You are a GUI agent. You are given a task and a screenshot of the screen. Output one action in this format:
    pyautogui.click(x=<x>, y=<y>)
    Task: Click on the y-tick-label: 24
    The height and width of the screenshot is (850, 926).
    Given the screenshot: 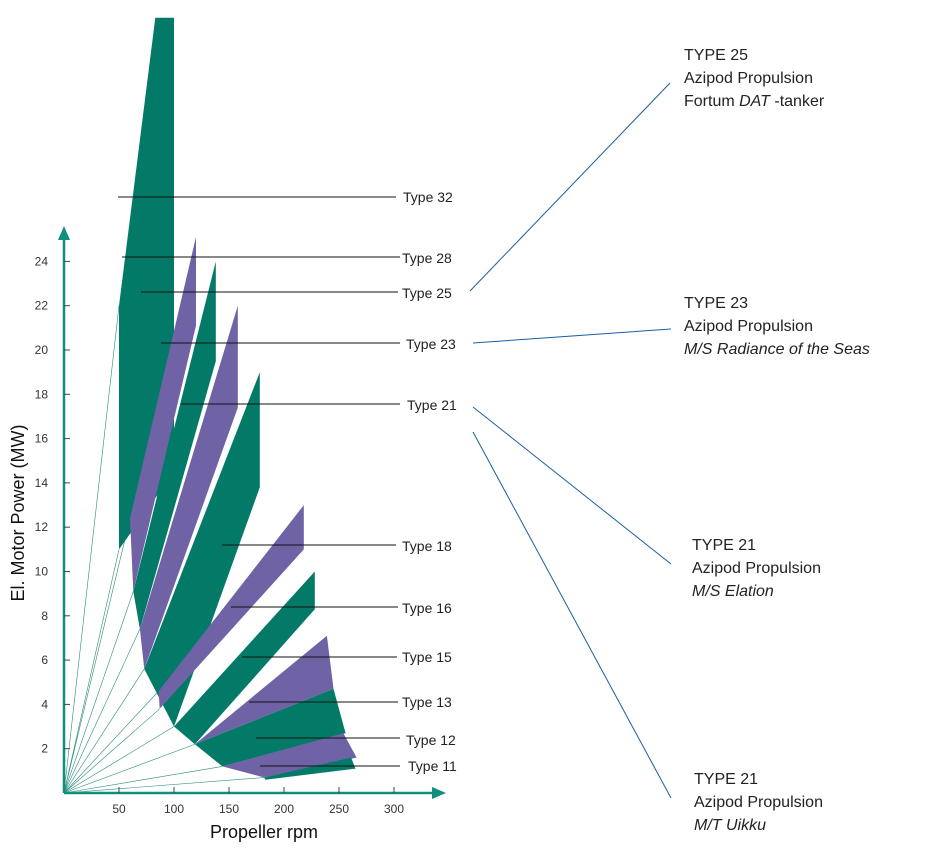 What is the action you would take?
    pyautogui.click(x=42, y=261)
    